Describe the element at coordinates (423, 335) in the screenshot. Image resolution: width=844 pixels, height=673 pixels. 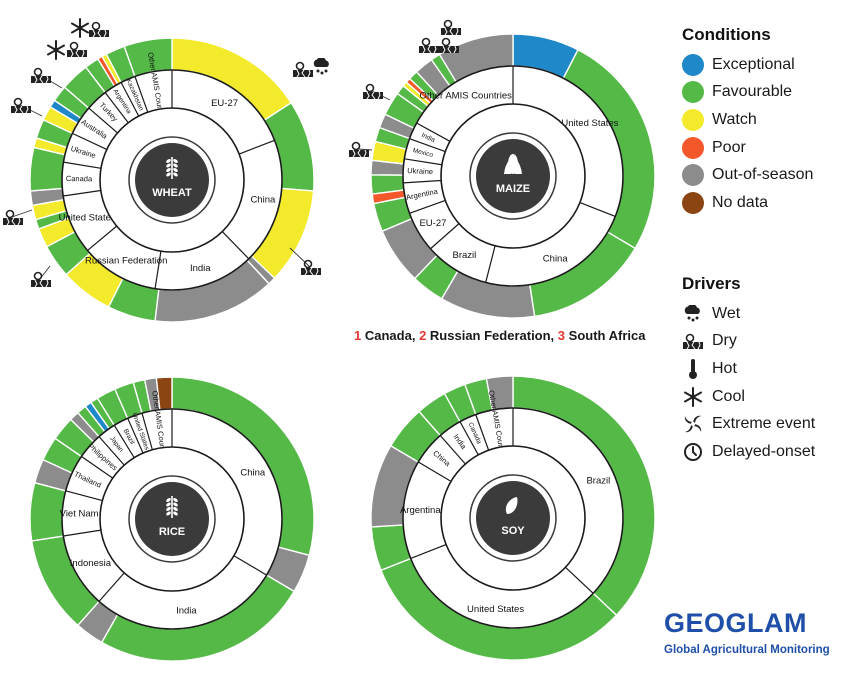
I see `footnote-number: 2` at that location.